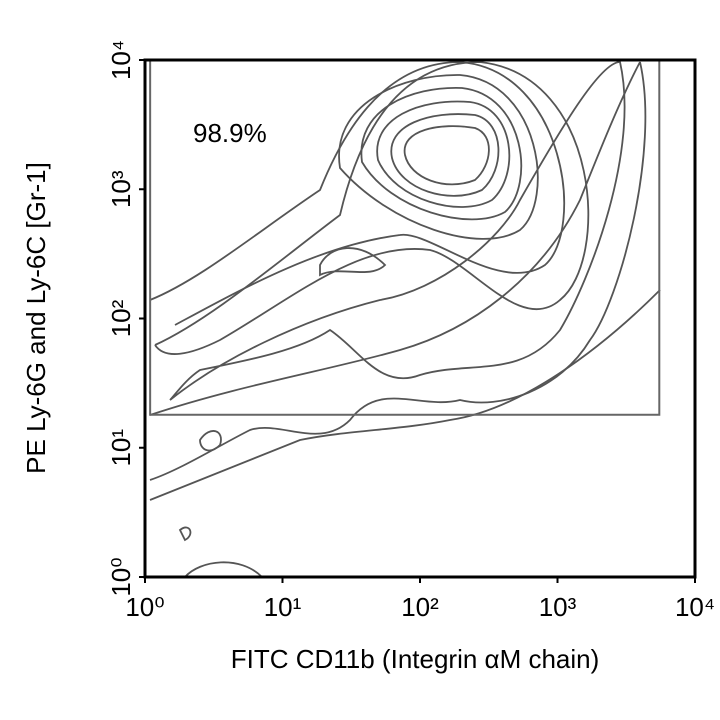  Describe the element at coordinates (695, 607) in the screenshot. I see `x-tick-label: 10⁴` at that location.